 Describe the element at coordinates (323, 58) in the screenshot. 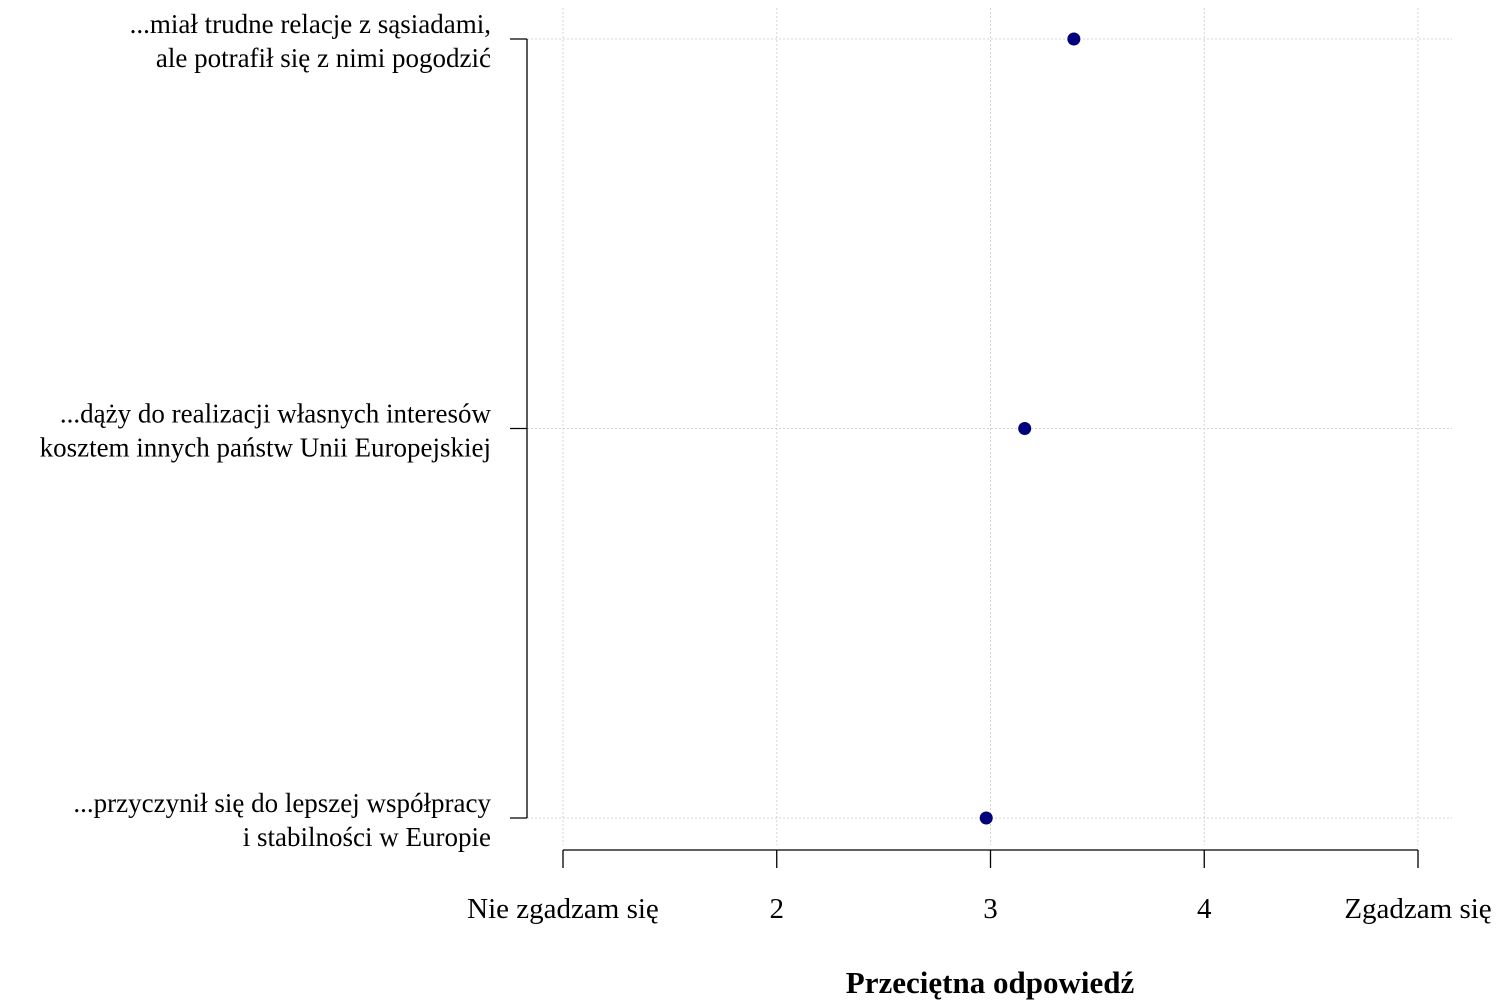

I see `y-category-label-line: ale potrafił się z nimi pogodzić` at that location.